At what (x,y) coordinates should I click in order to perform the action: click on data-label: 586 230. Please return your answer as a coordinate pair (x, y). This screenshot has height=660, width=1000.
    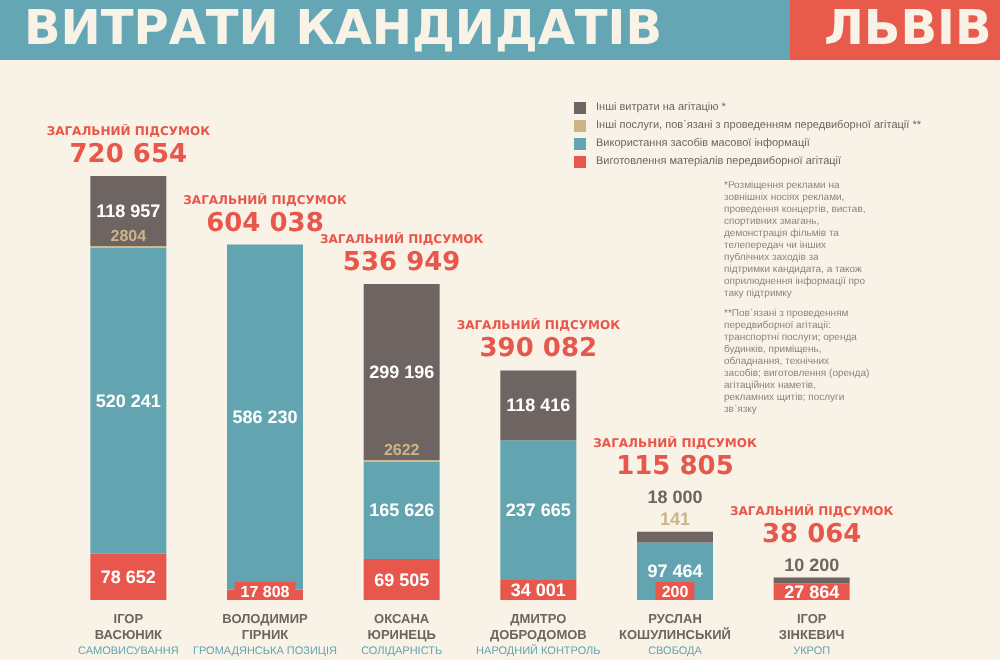
    Looking at the image, I should click on (265, 417).